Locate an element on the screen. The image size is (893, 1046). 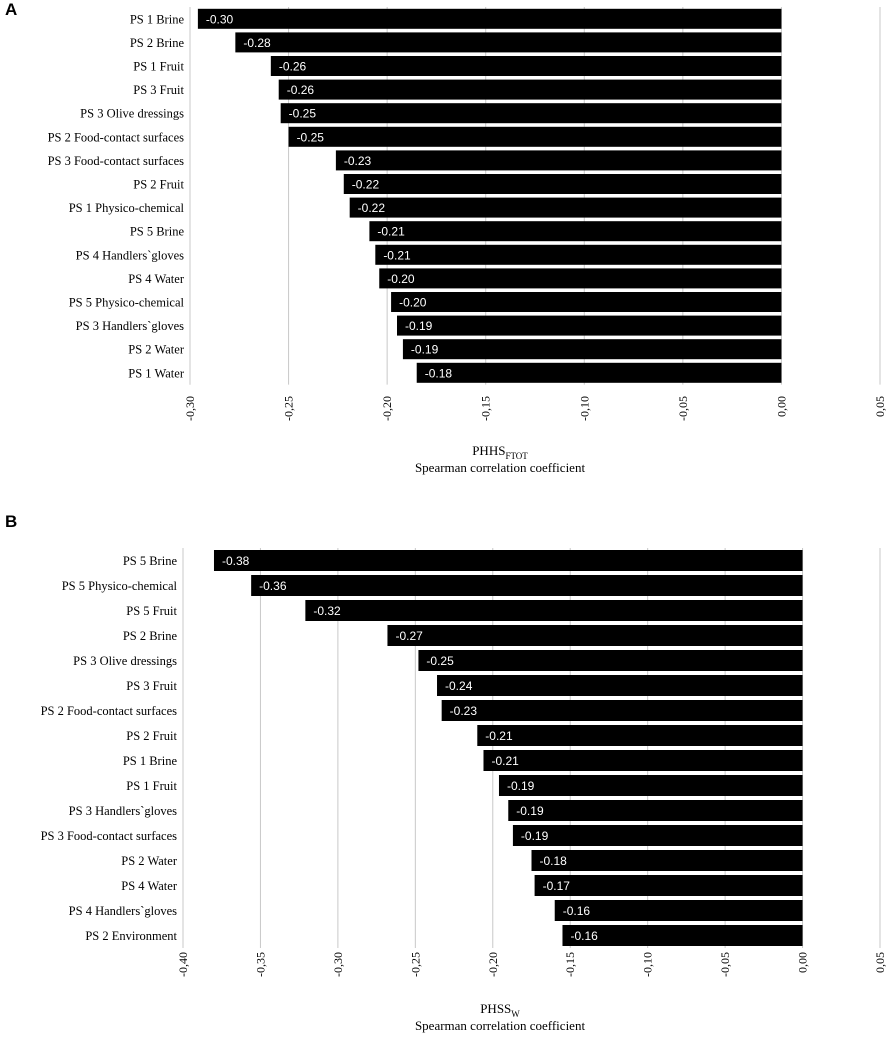
x-axis-title: PHSSW is located at coordinates (500, 1010).